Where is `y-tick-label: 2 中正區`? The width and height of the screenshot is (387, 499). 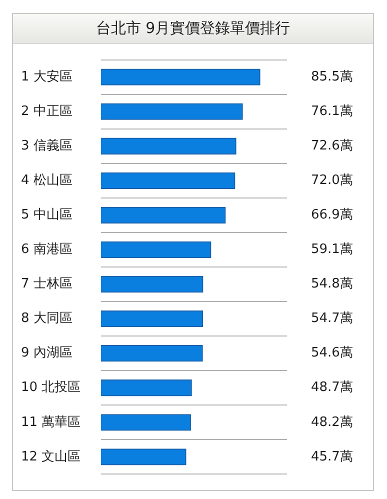 y-tick-label: 2 中正區 is located at coordinates (46, 111).